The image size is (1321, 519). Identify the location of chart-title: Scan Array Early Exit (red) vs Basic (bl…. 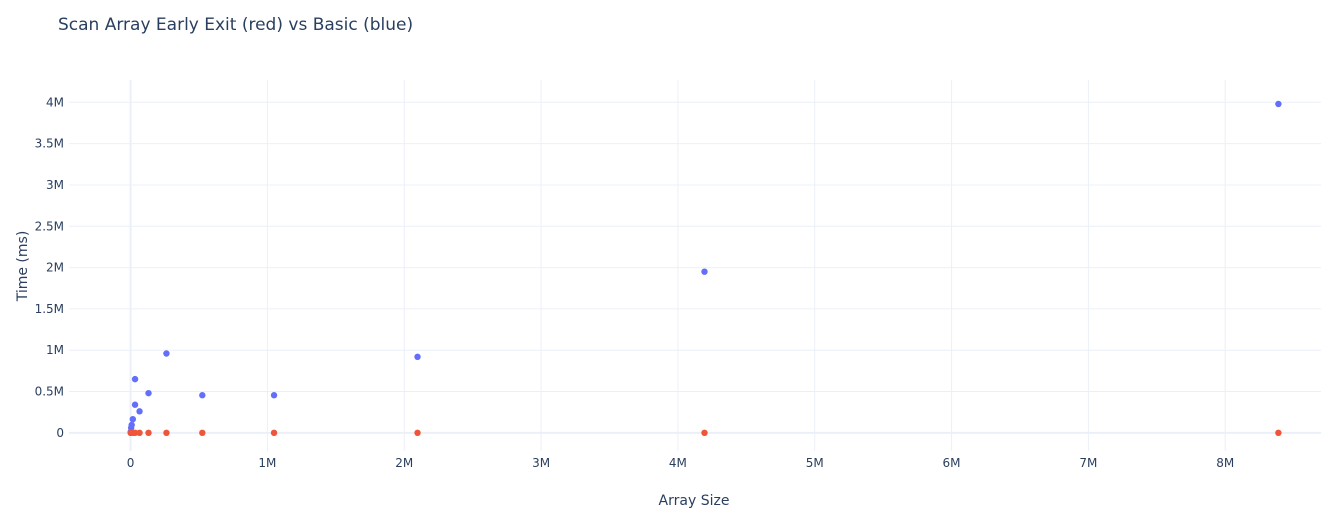
(235, 25).